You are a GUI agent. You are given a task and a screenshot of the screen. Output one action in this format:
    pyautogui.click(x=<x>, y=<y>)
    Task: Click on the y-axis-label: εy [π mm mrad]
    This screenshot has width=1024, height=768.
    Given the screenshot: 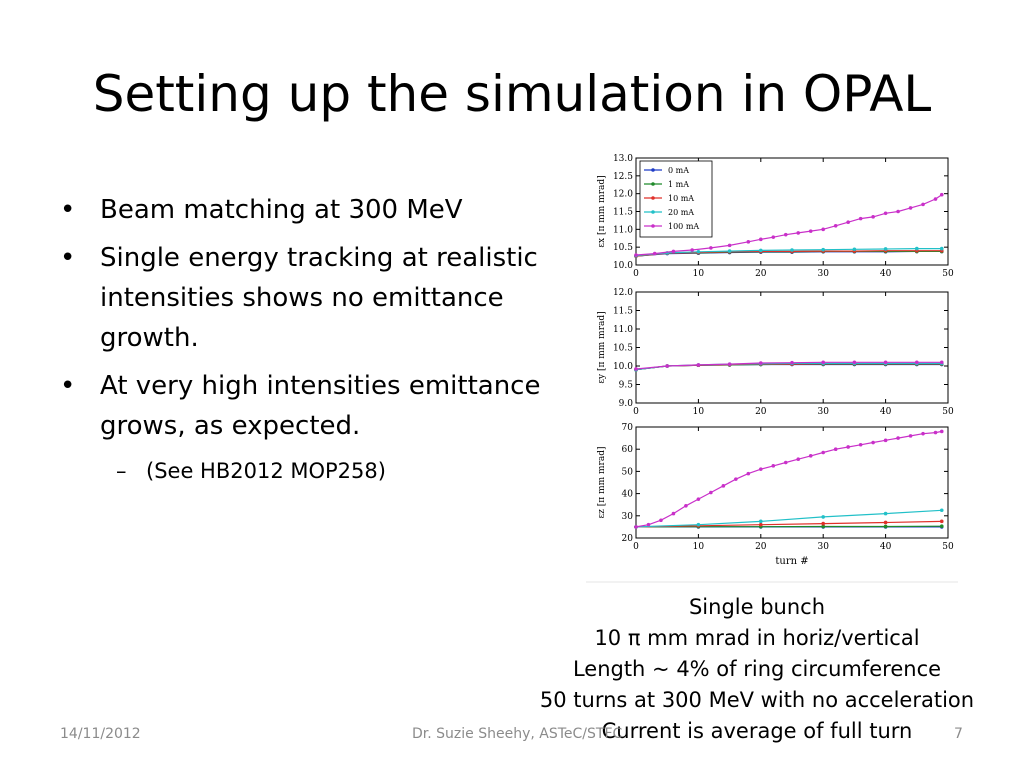 What is the action you would take?
    pyautogui.click(x=602, y=347)
    